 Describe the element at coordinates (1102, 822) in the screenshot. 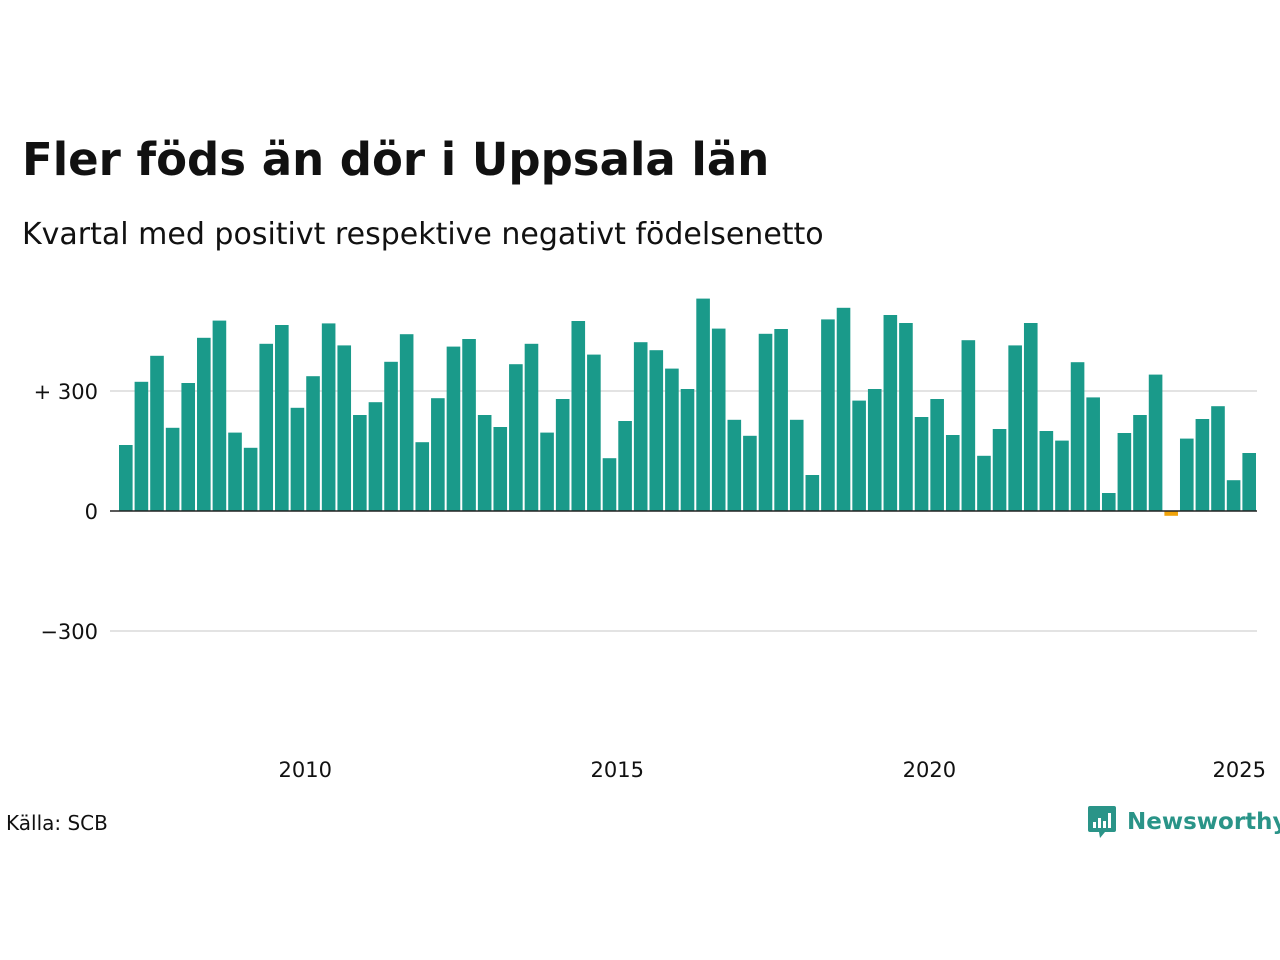

I see `newsworthy-logo-icon` at that location.